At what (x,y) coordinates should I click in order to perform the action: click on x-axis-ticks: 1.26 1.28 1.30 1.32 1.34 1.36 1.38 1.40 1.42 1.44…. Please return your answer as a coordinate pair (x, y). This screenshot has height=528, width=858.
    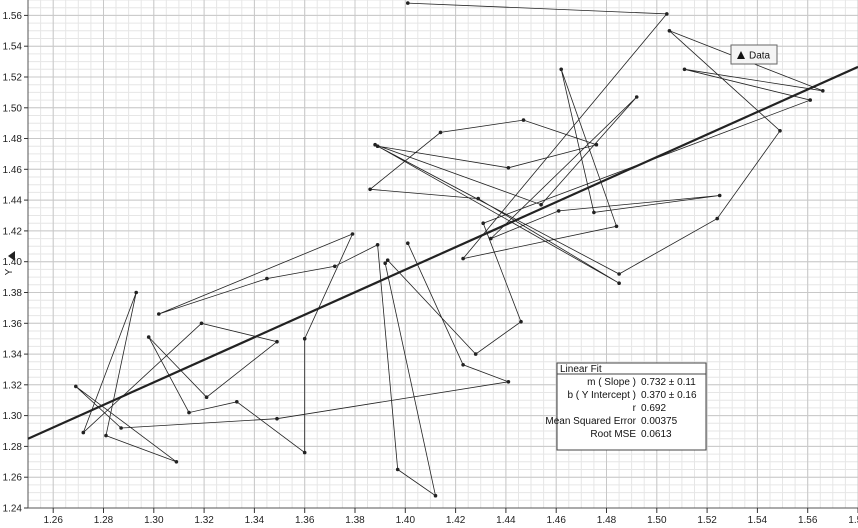
    Looking at the image, I should click on (450, 517).